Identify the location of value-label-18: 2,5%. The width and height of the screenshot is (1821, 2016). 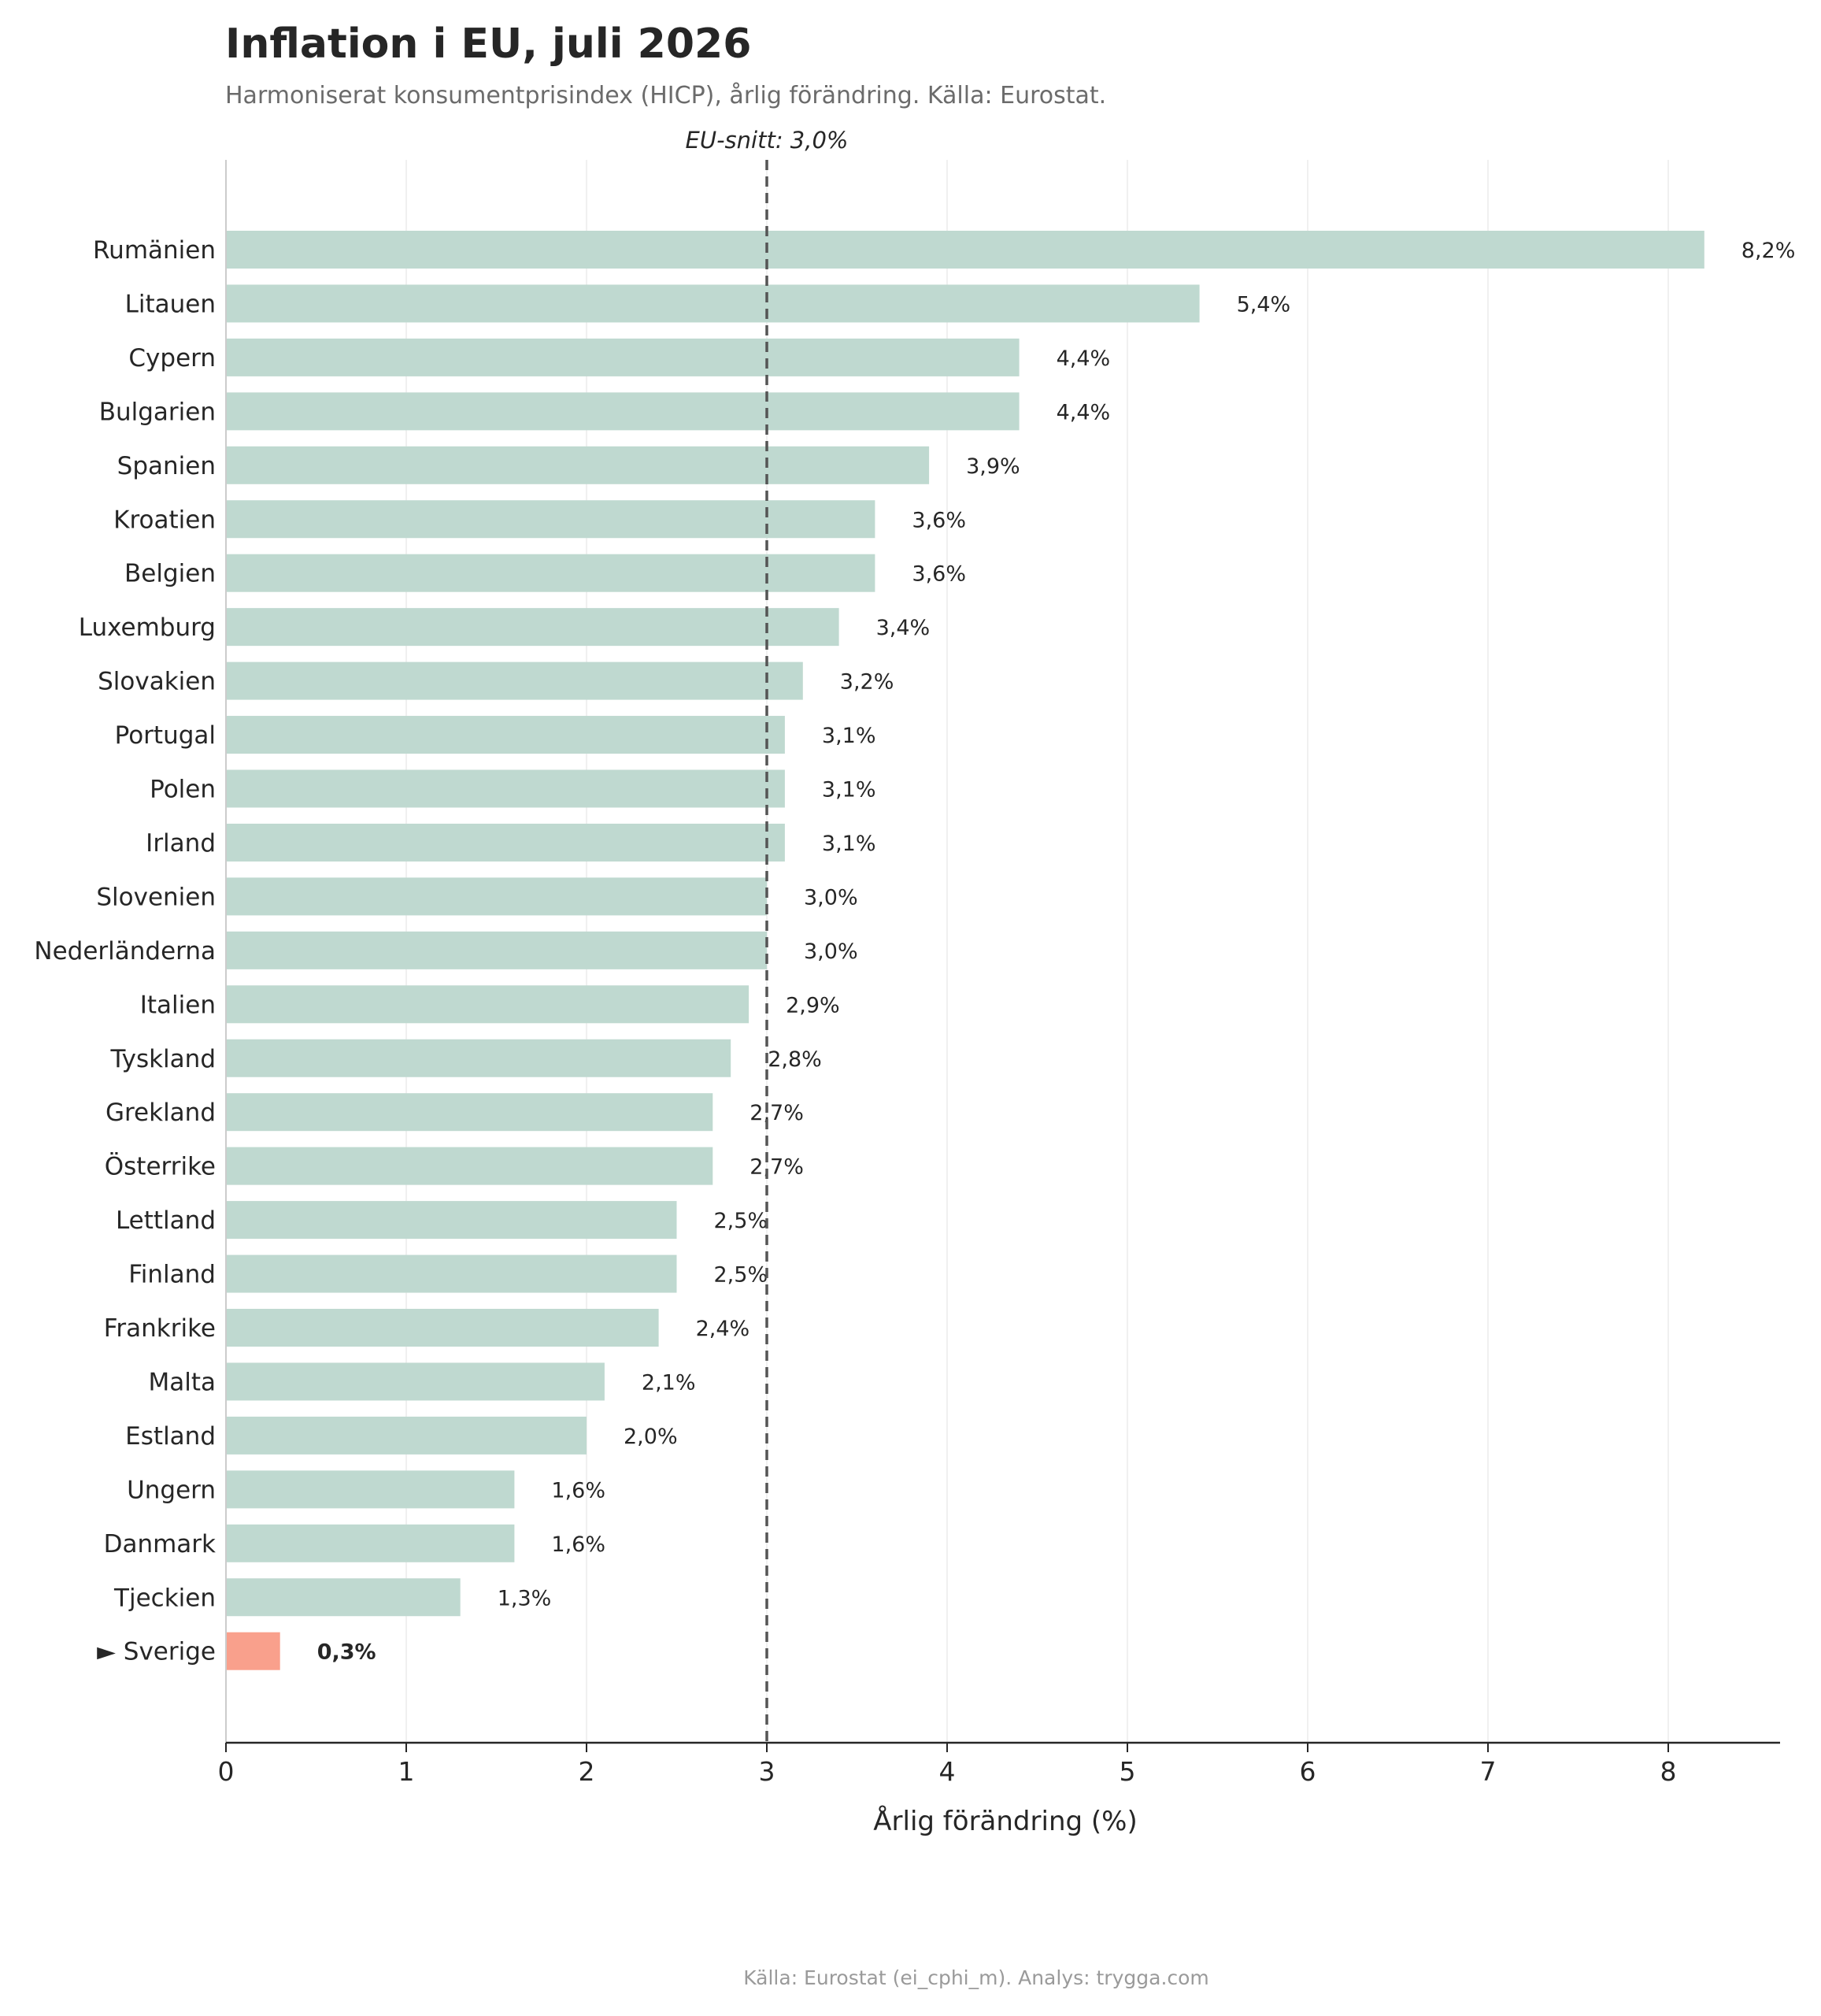
(741, 1221).